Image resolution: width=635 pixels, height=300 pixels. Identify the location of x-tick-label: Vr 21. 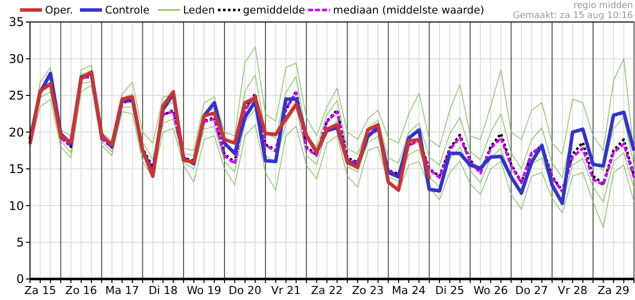
(286, 290).